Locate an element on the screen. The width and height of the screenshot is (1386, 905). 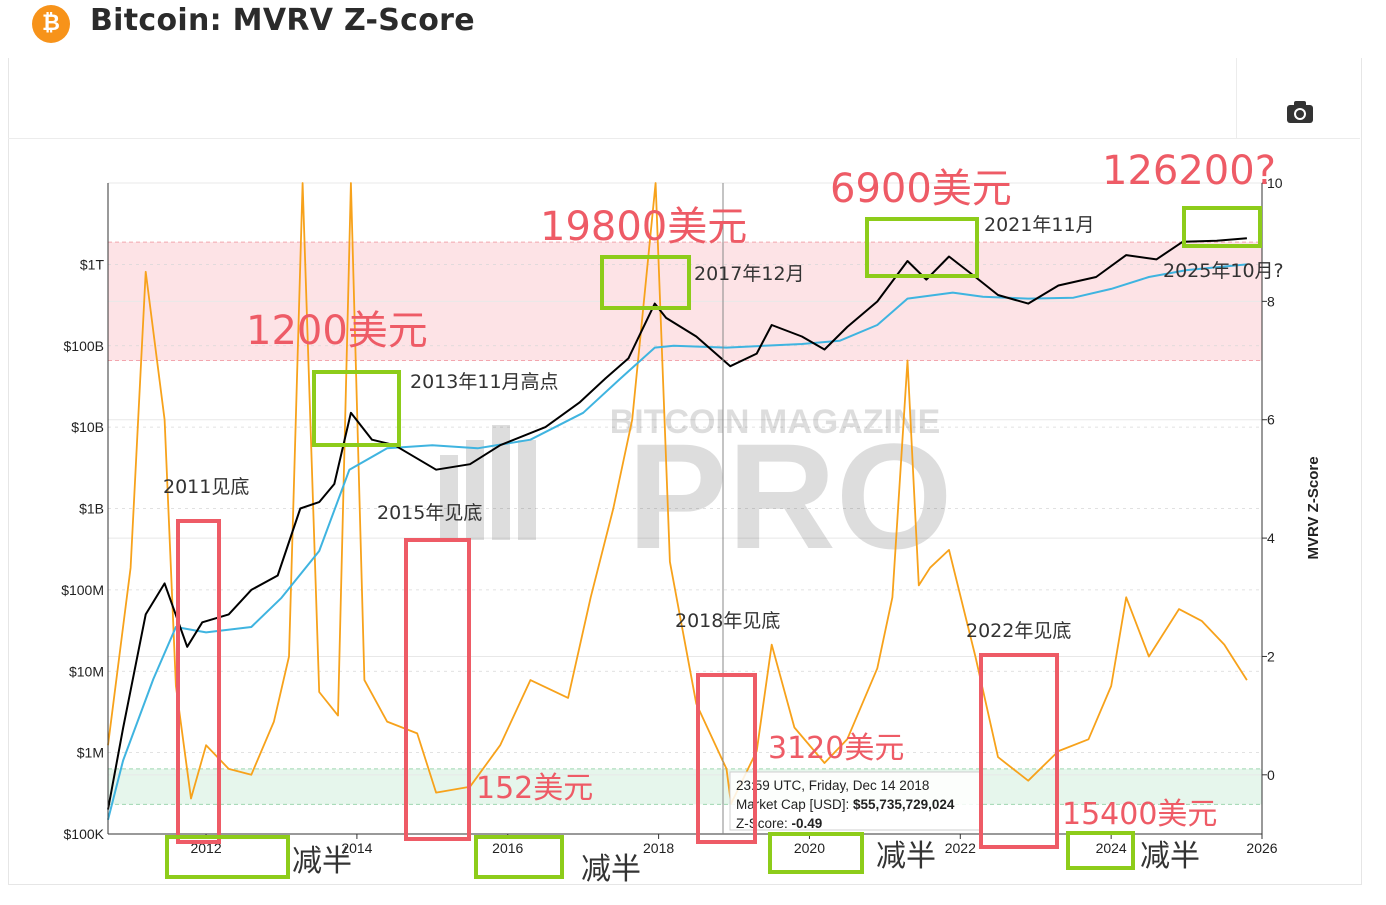
label-2018-bottom: 2018年见底 is located at coordinates (727, 621).